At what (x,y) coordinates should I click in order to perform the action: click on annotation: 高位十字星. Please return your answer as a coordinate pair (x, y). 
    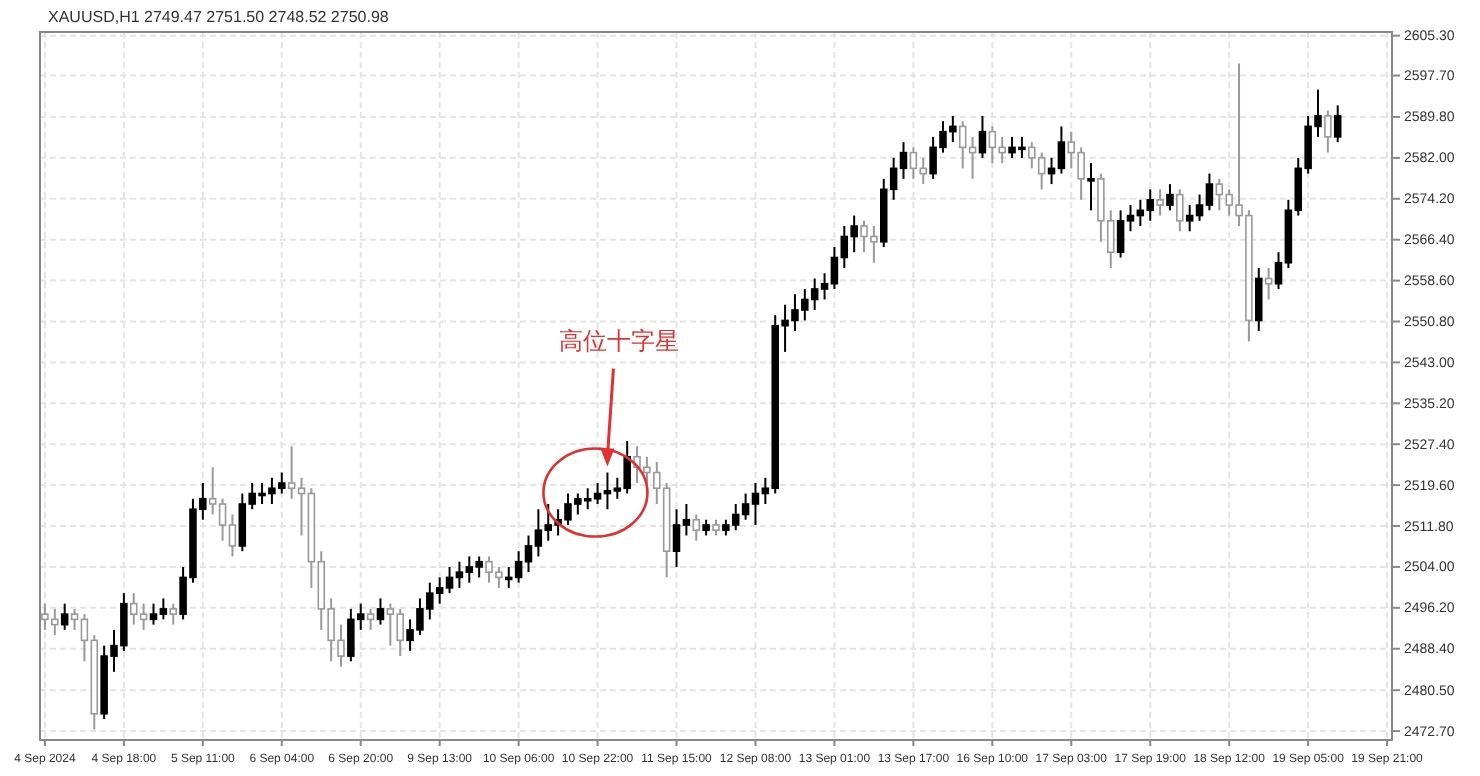
    Looking at the image, I should click on (619, 340).